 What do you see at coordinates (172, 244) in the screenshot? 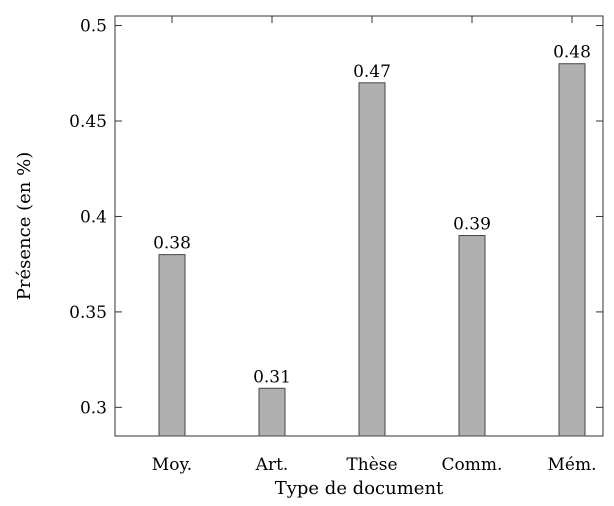
I see `data-label: 0.38` at bounding box center [172, 244].